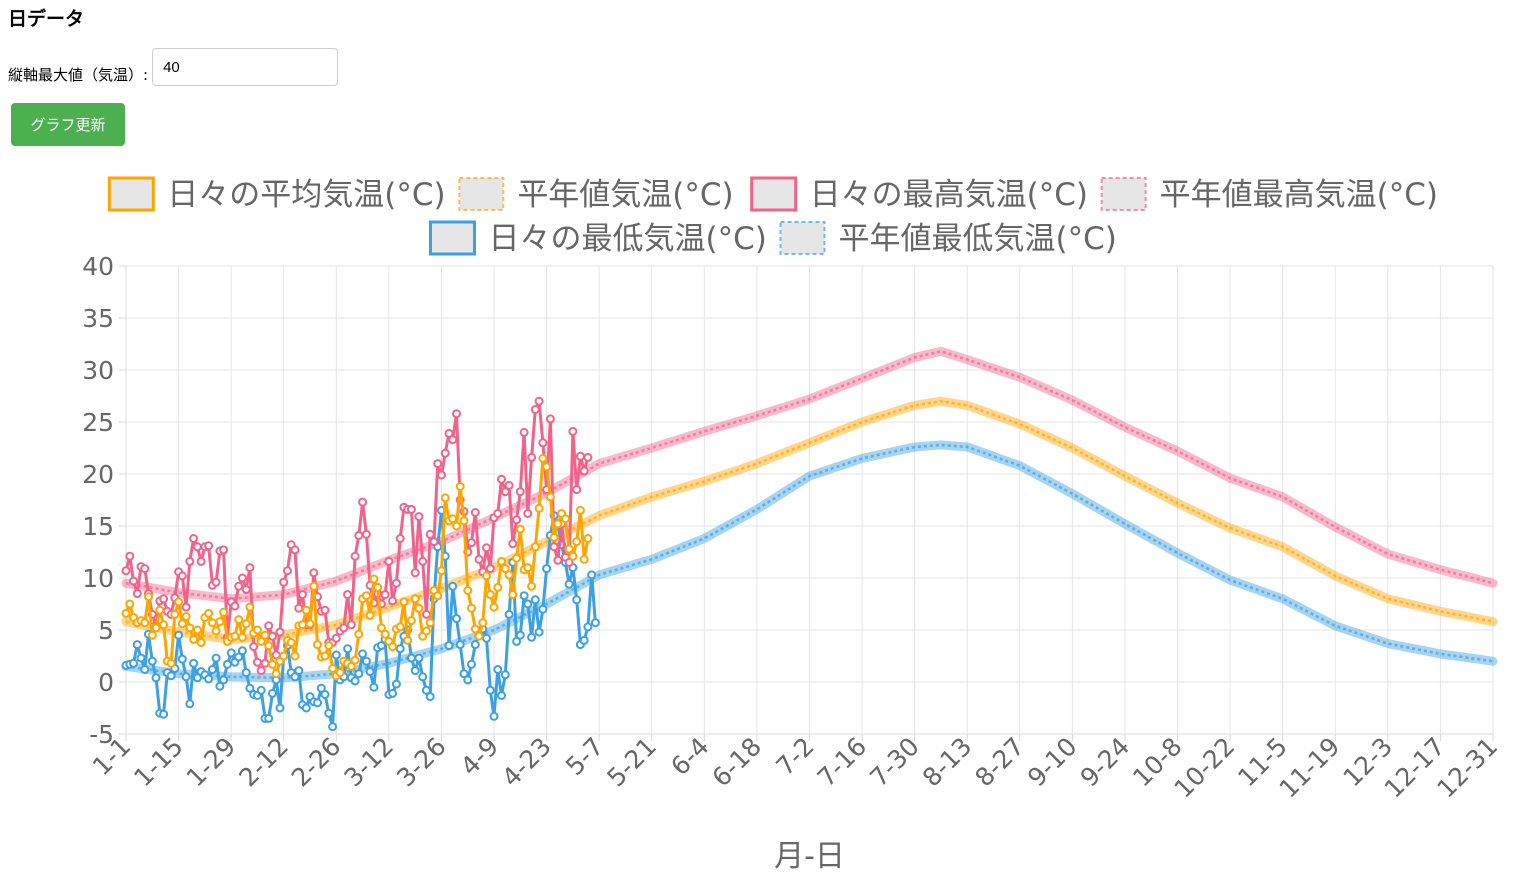 The image size is (1520, 882). I want to click on ymax-control: 縦軸最大値（気温）:, so click(173, 67).